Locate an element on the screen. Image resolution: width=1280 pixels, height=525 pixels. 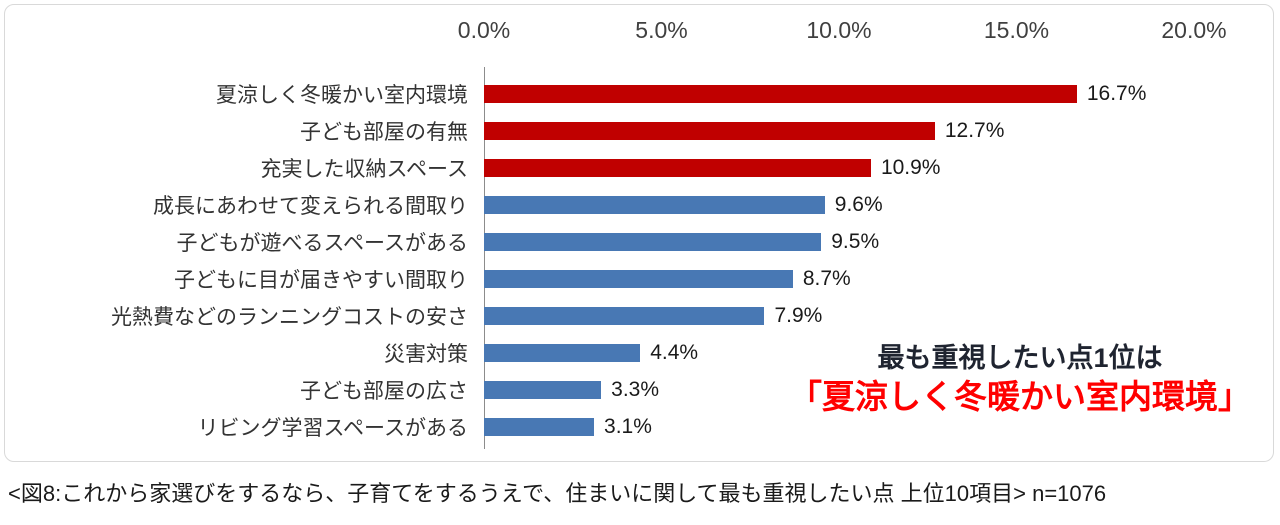
bar-area: 7.9% is located at coordinates (839, 316).